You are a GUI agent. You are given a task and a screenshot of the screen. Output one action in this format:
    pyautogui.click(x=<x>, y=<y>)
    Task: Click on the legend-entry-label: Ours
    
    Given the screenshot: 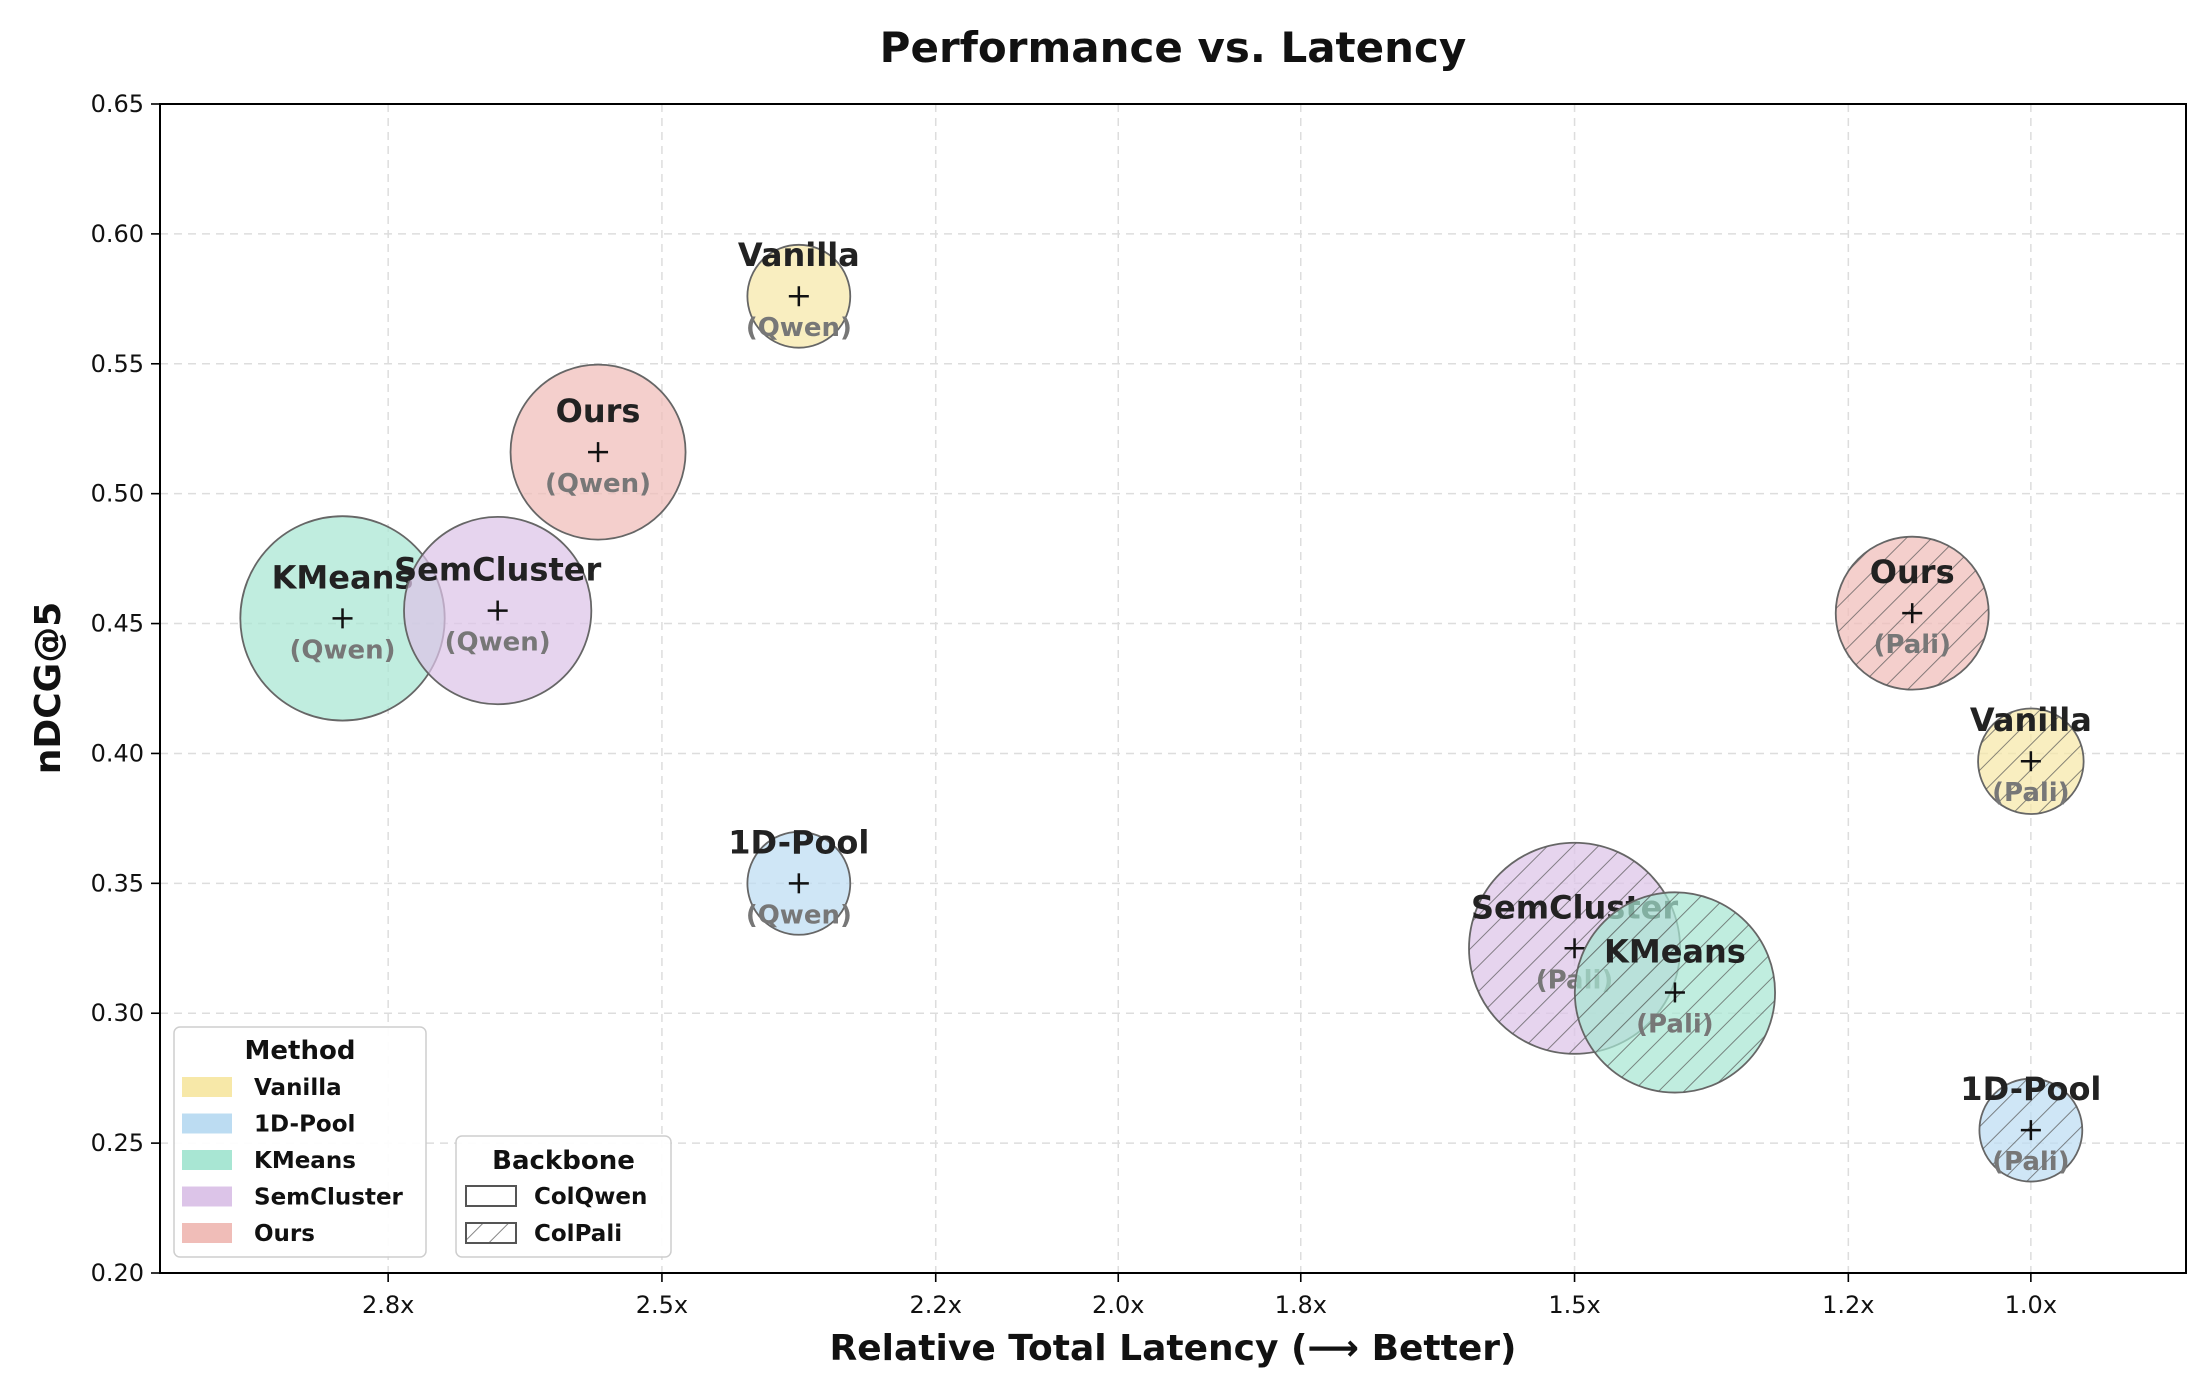 What is the action you would take?
    pyautogui.click(x=284, y=1234)
    